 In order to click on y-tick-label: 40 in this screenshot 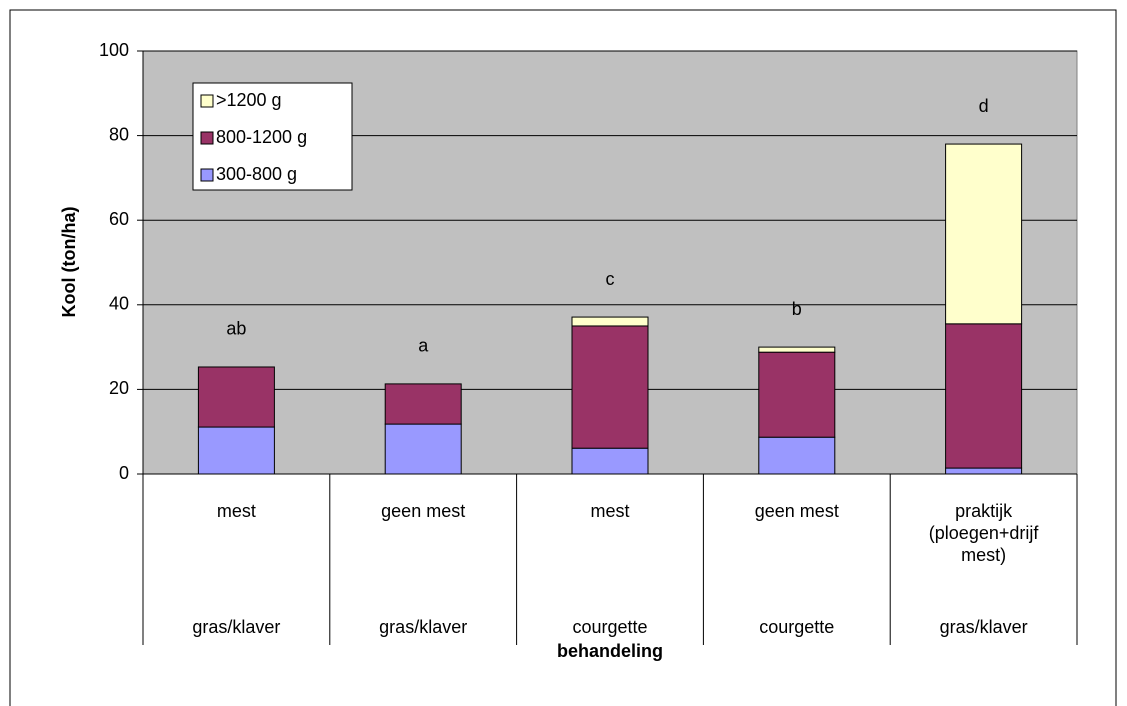, I will do `click(119, 304)`.